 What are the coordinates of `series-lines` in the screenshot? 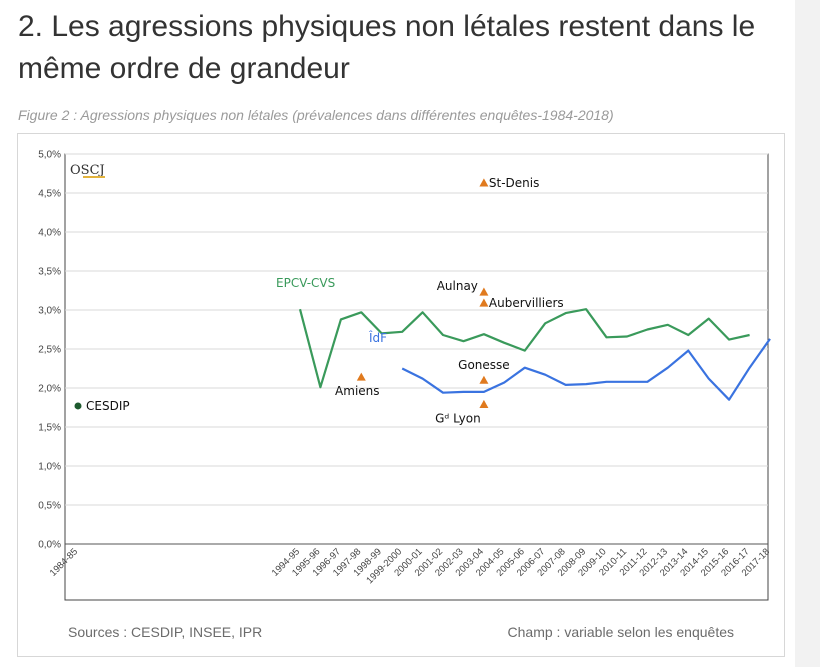 It's located at (534, 354).